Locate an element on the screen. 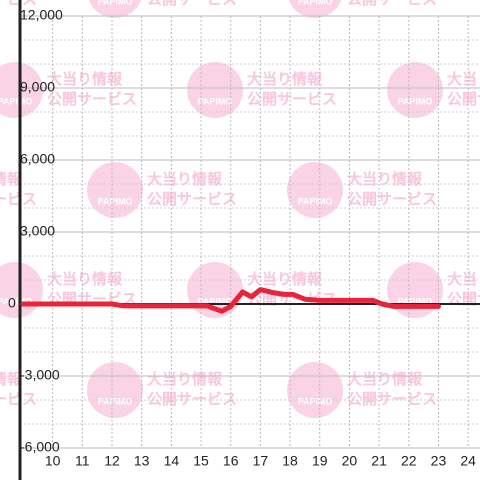 Image resolution: width=480 pixels, height=480 pixels. x-tick-label: 18 is located at coordinates (290, 461).